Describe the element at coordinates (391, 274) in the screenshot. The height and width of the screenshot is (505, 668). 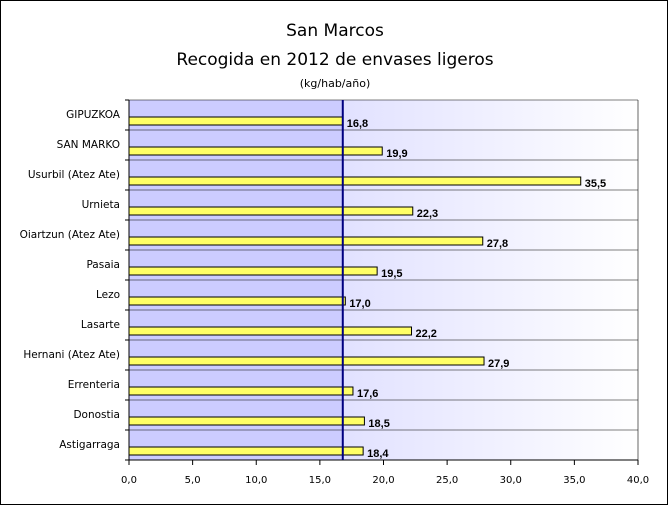
I see `value-label: 19,5` at that location.